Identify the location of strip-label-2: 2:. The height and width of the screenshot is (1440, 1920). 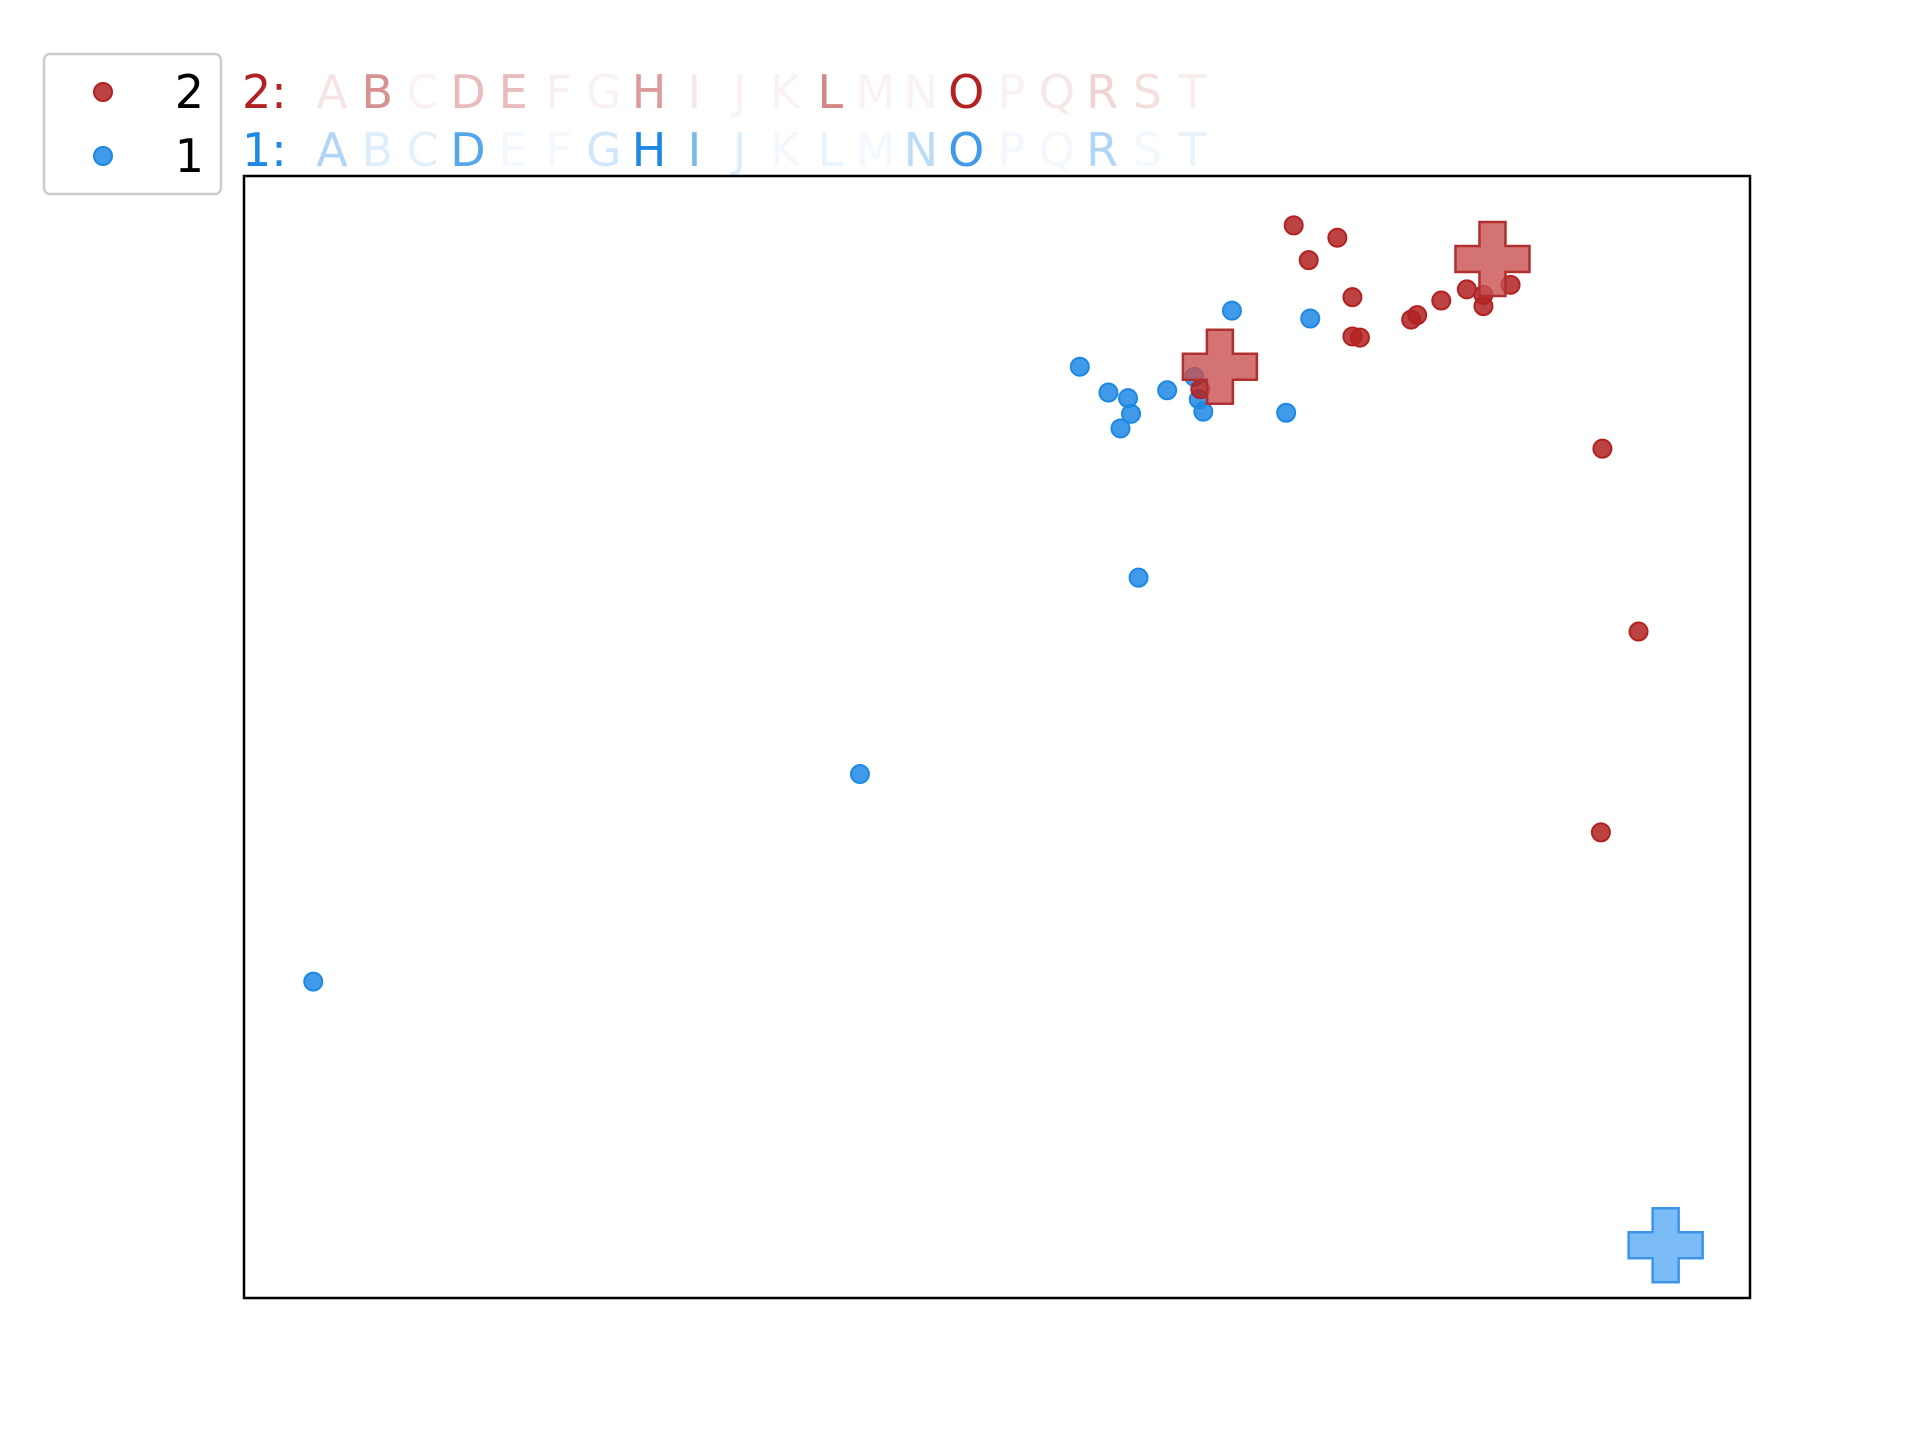
(264, 92).